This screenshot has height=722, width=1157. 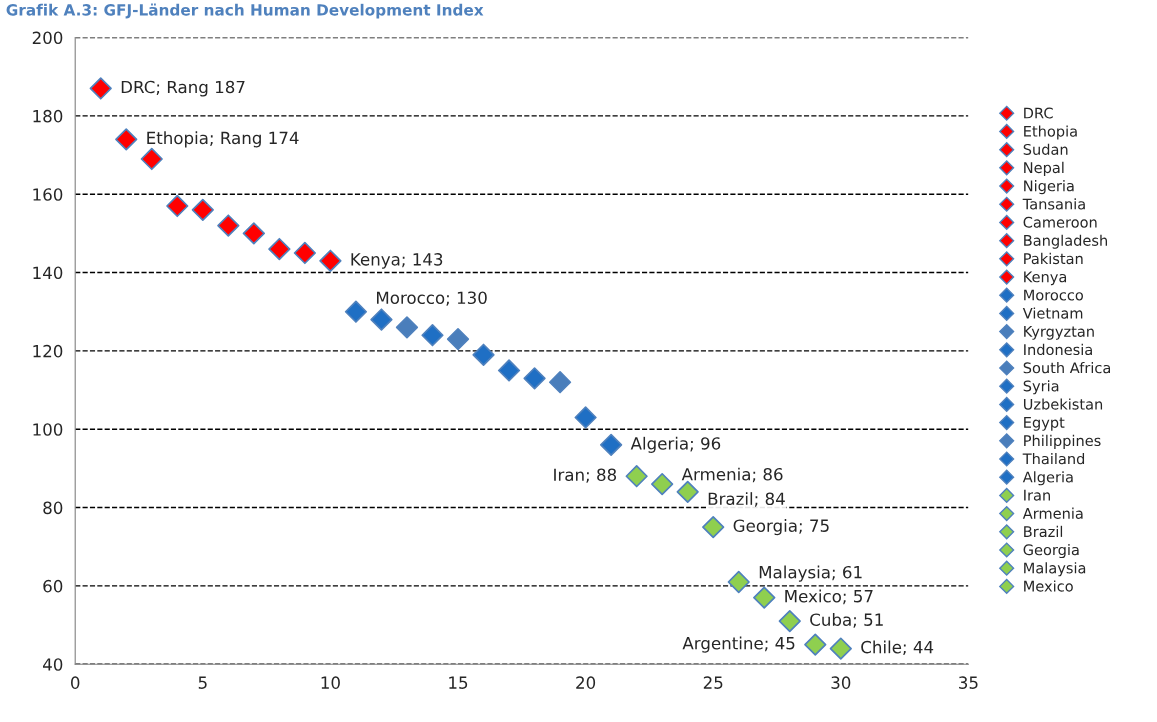 What do you see at coordinates (223, 139) in the screenshot?
I see `annotation: Ethopia; Rang 174` at bounding box center [223, 139].